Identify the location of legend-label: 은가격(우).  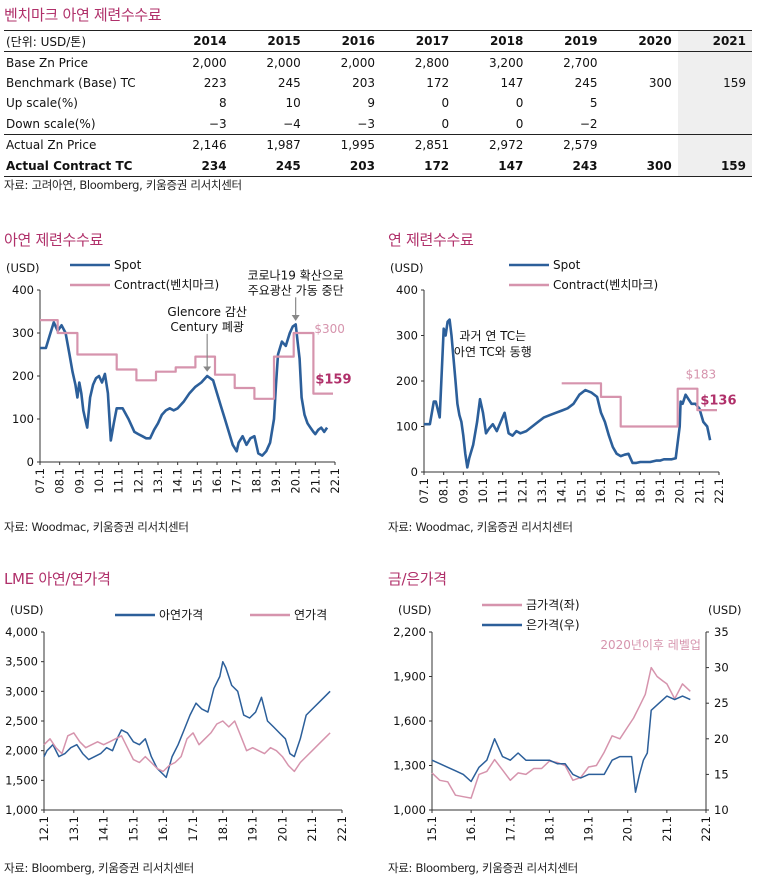
(553, 625).